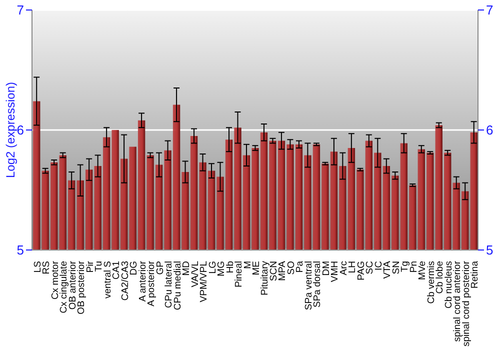 This screenshot has width=500, height=350. What do you see at coordinates (10, 130) in the screenshot?
I see `y-axis-title: Log2 (expression)` at bounding box center [10, 130].